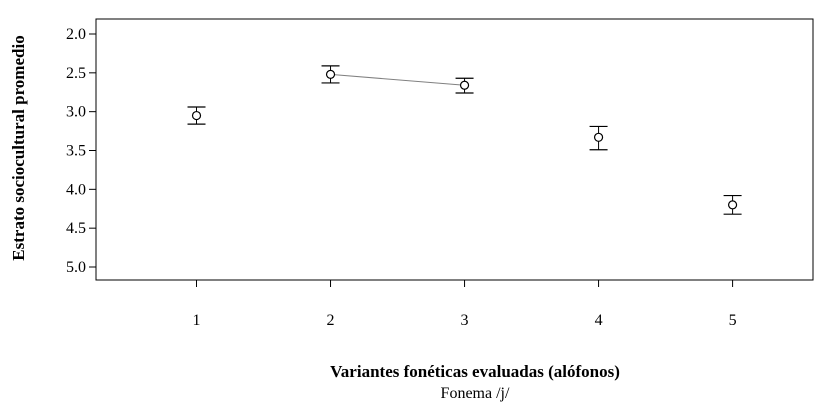 The width and height of the screenshot is (829, 405). Describe the element at coordinates (465, 320) in the screenshot. I see `x-tick-label: 3` at that location.